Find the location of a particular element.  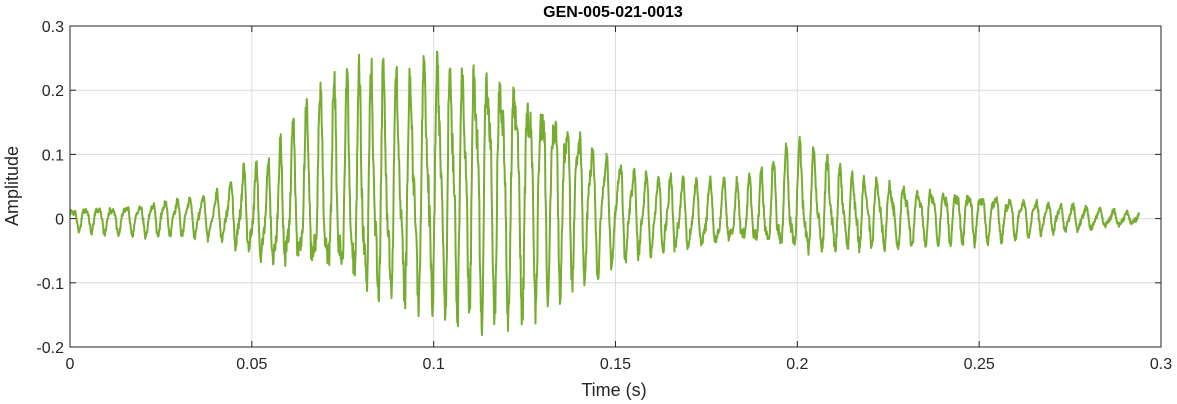

y-tick-label: 0.2 is located at coordinates (53, 91).